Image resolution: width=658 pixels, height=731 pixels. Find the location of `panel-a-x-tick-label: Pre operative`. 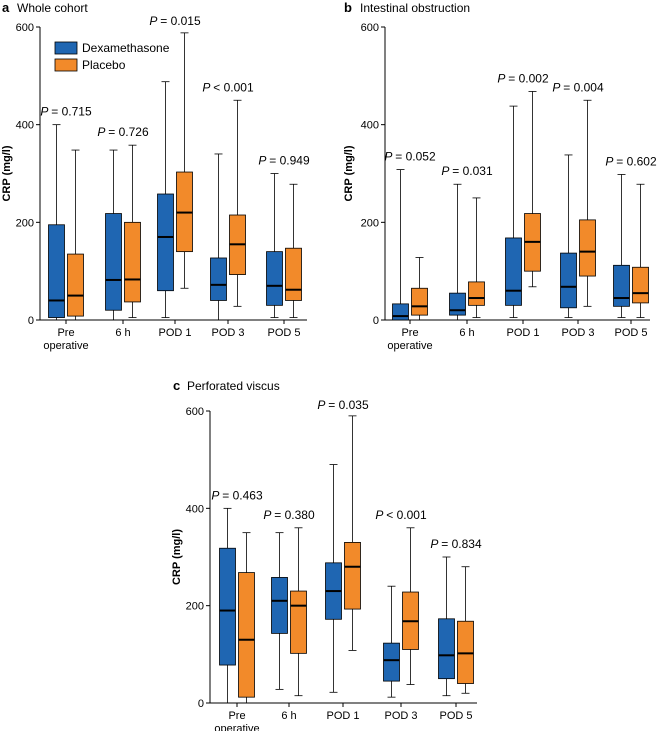

panel-a-x-tick-label: Pre operative is located at coordinates (65, 339).